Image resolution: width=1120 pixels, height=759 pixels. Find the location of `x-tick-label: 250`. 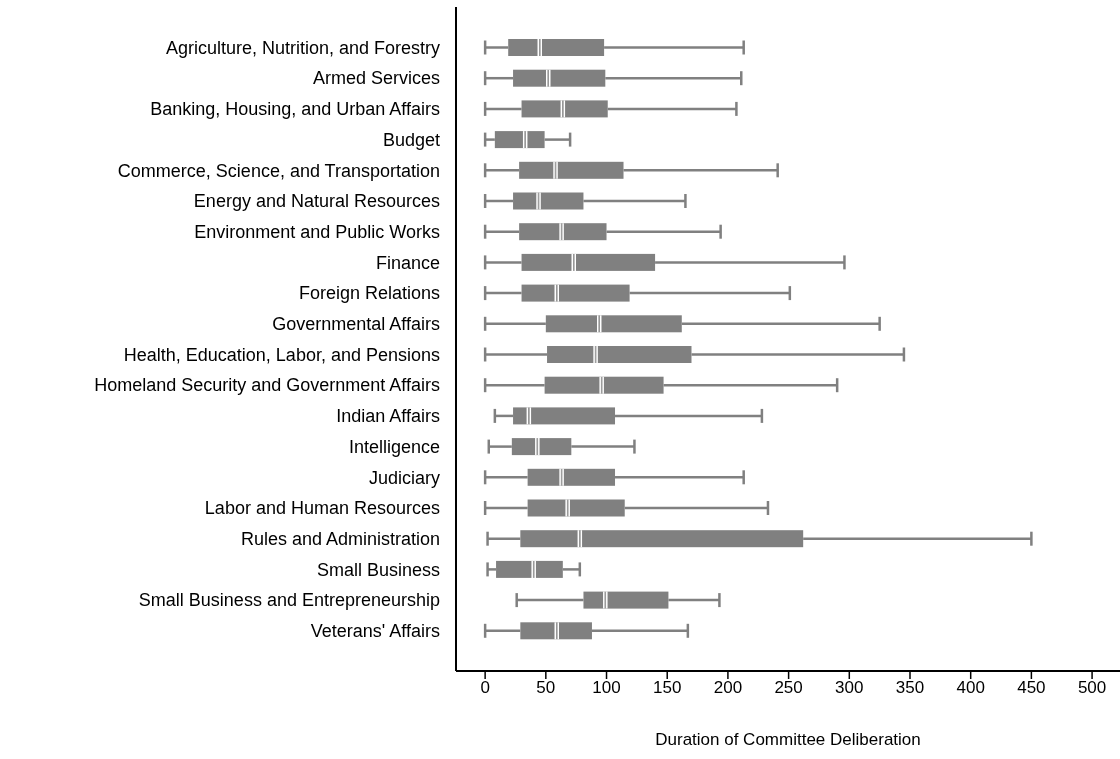

x-tick-label: 250 is located at coordinates (788, 688).